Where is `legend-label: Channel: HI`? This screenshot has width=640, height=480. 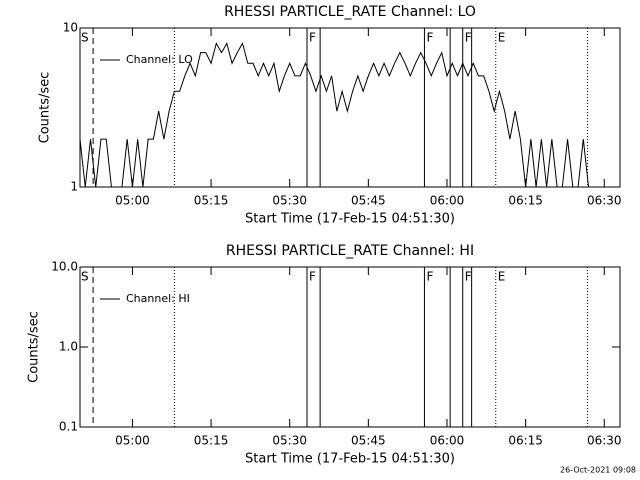
legend-label: Channel: HI is located at coordinates (158, 298).